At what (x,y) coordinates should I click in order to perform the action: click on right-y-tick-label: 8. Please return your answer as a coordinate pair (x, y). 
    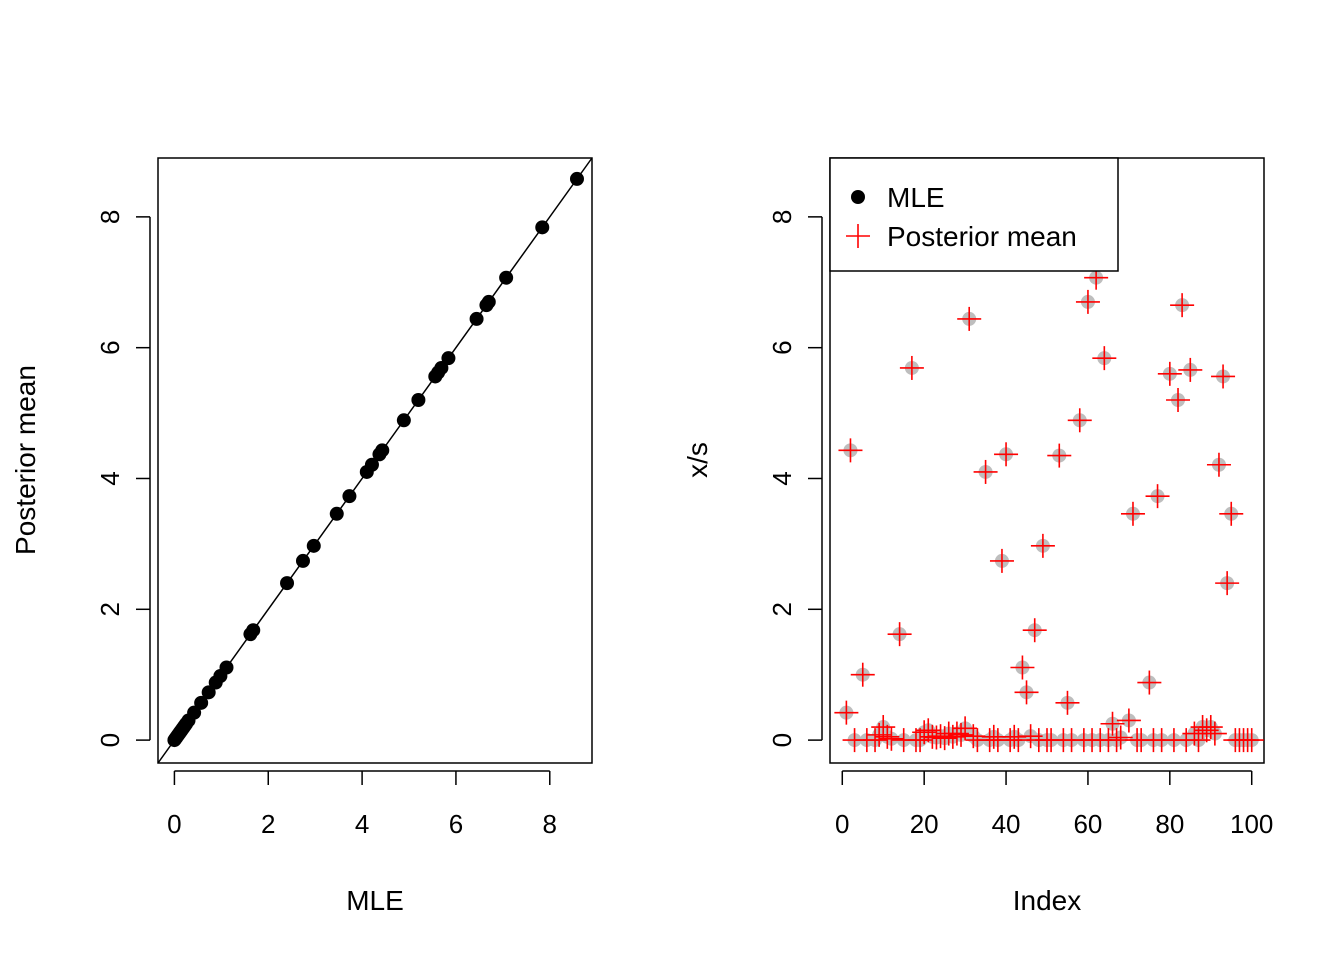
    Looking at the image, I should click on (782, 217).